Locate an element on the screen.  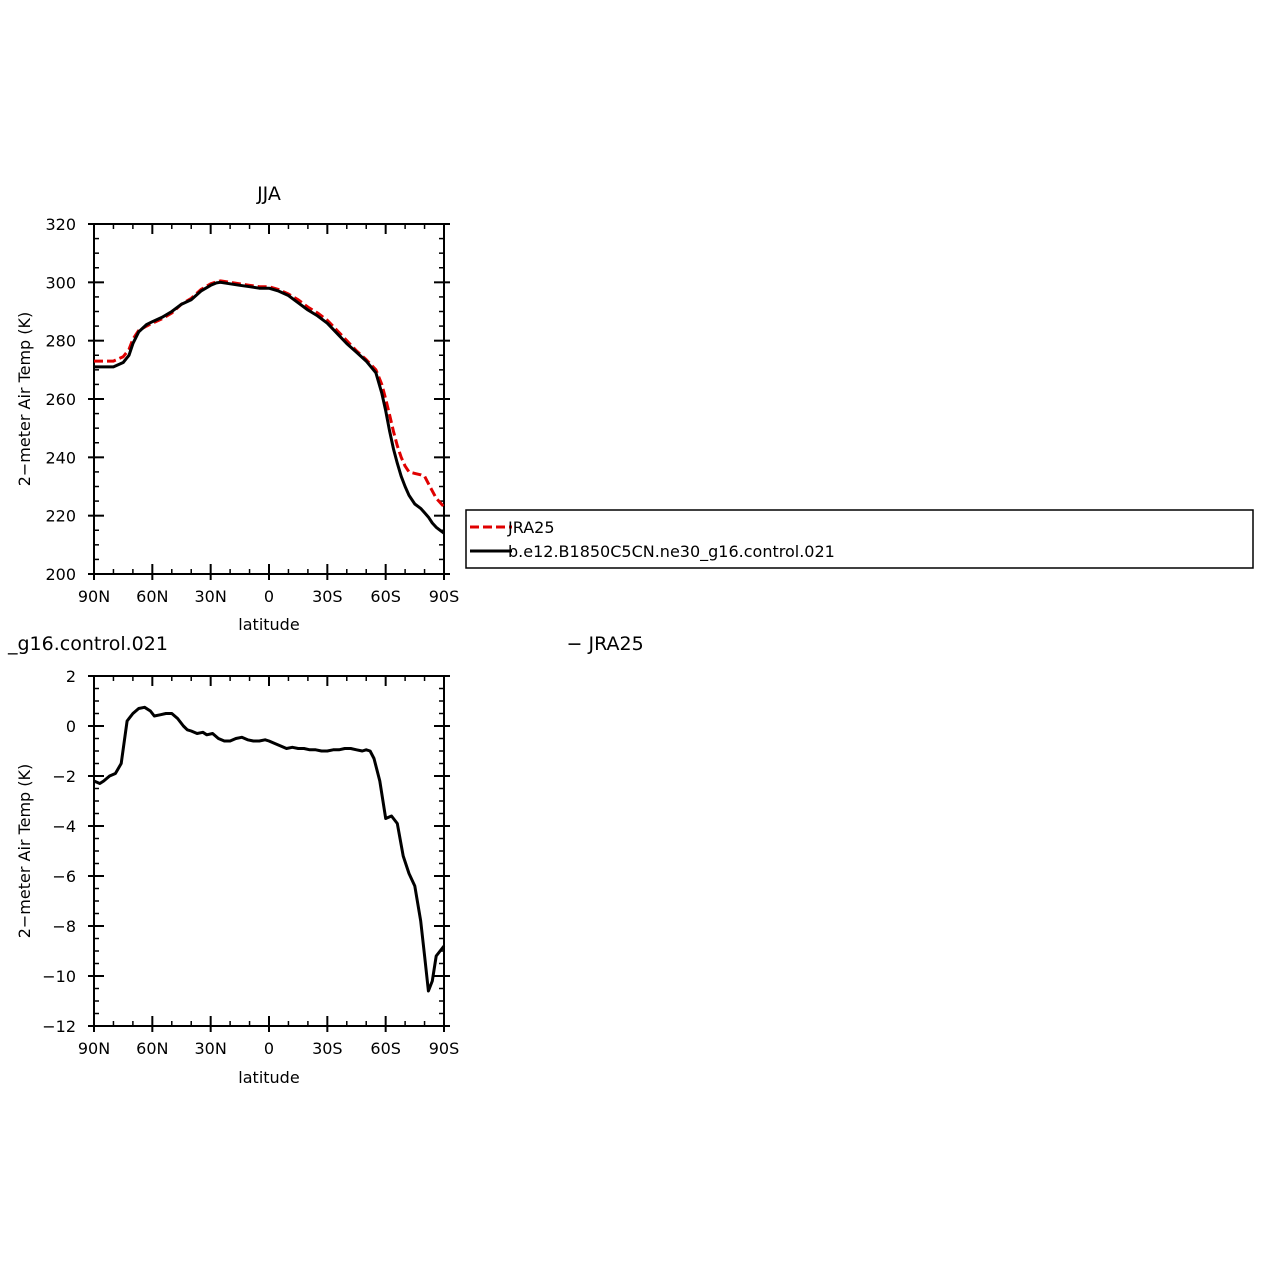
y-tick-label: 280 is located at coordinates (60, 341).